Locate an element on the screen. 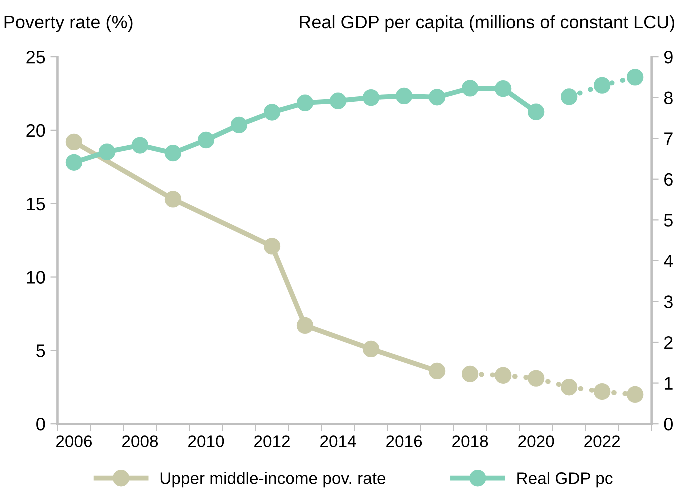 This screenshot has height=496, width=679. x-tick-label: 2010 is located at coordinates (206, 442).